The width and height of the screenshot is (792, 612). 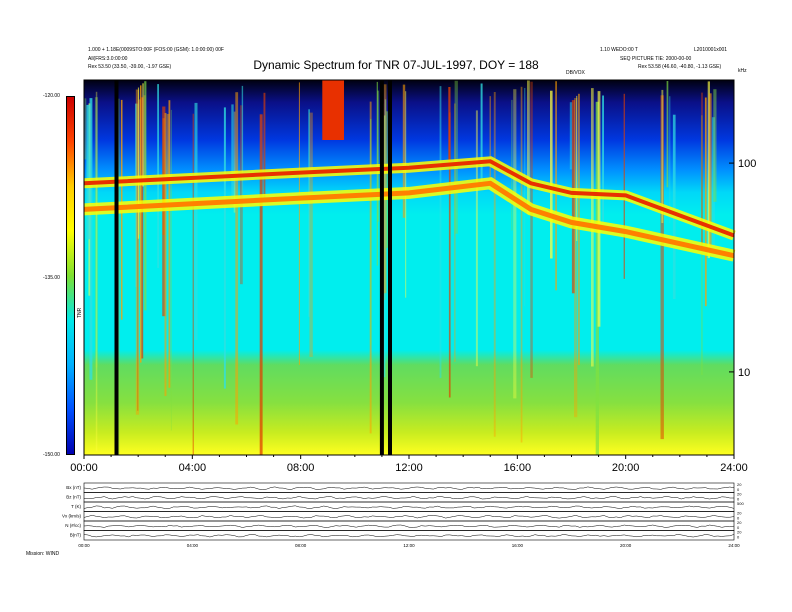 I want to click on panel-label: T (K), so click(x=76, y=506).